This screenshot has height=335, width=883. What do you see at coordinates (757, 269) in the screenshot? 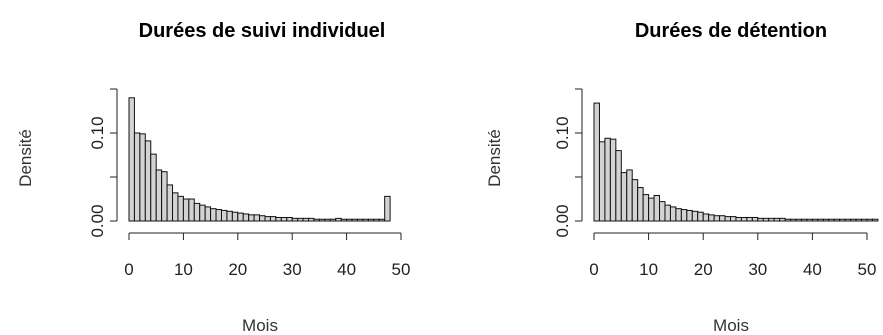
I see `x-tick-label: 30` at bounding box center [757, 269].